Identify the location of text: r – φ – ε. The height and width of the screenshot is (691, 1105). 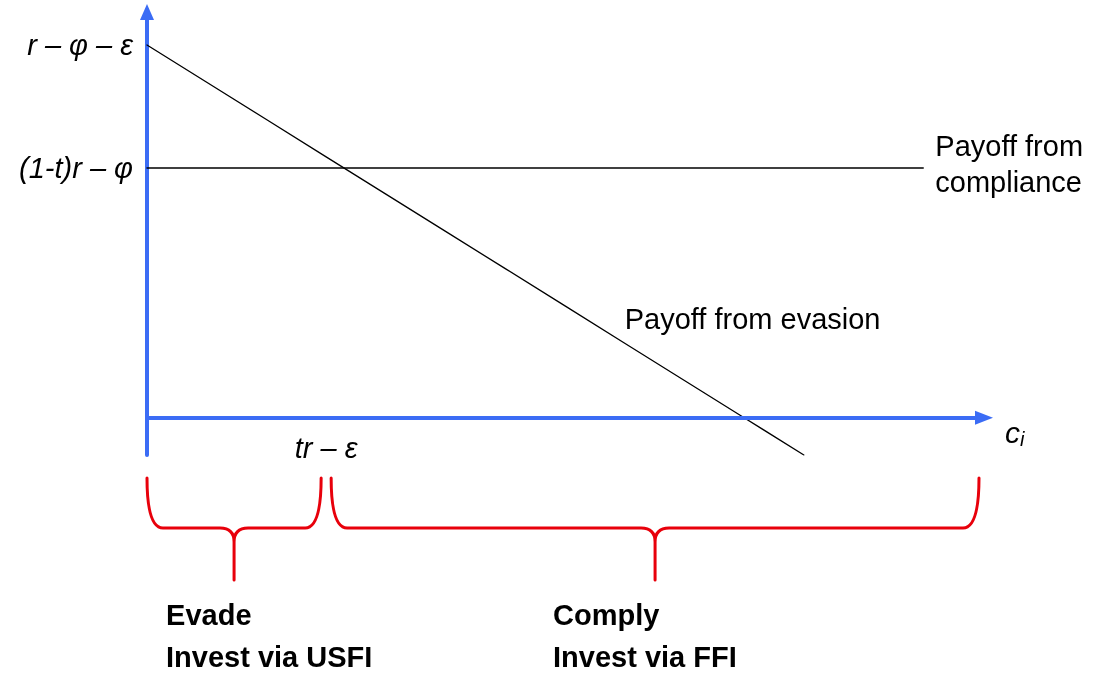
(81, 45).